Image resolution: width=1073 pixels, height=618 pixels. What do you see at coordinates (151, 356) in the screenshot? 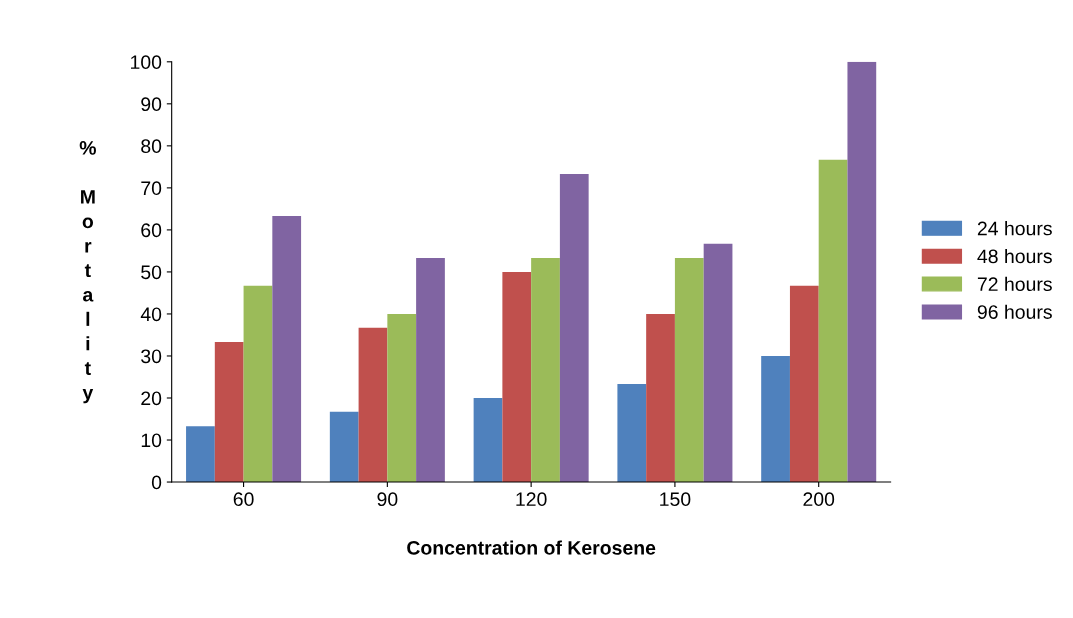
I see `y-tick-label: 30` at bounding box center [151, 356].